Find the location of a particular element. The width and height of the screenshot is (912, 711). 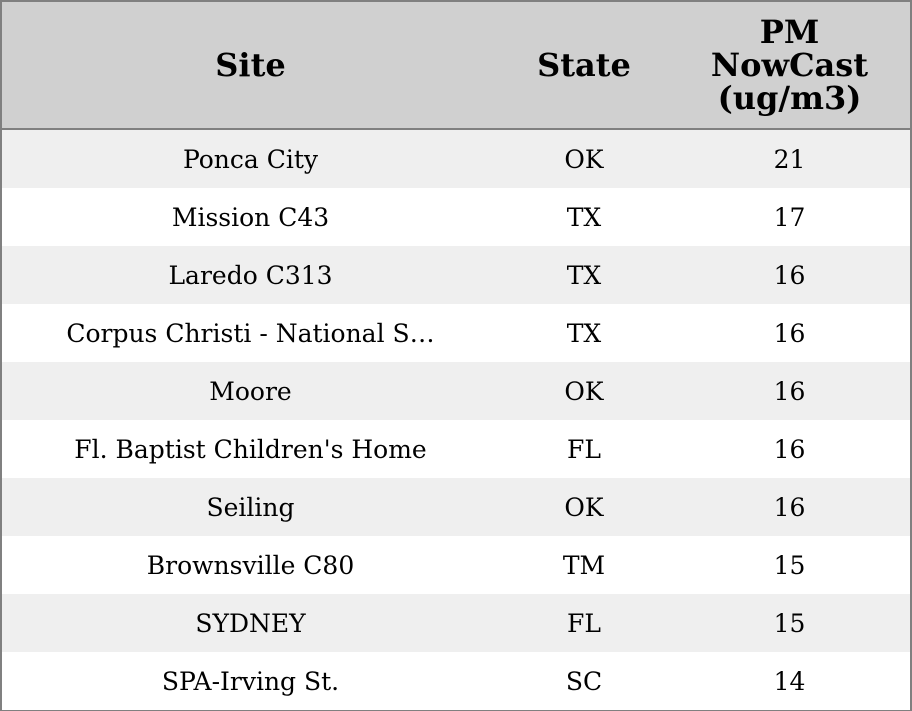

header-text: Site is located at coordinates (250, 64).